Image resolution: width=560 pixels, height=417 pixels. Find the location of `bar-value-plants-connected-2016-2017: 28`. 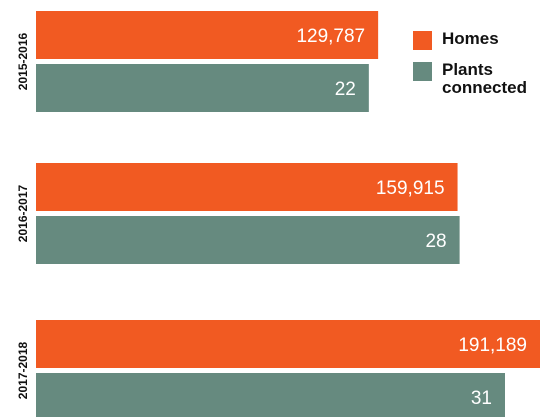

bar-value-plants-connected-2016-2017: 28 is located at coordinates (435, 241).